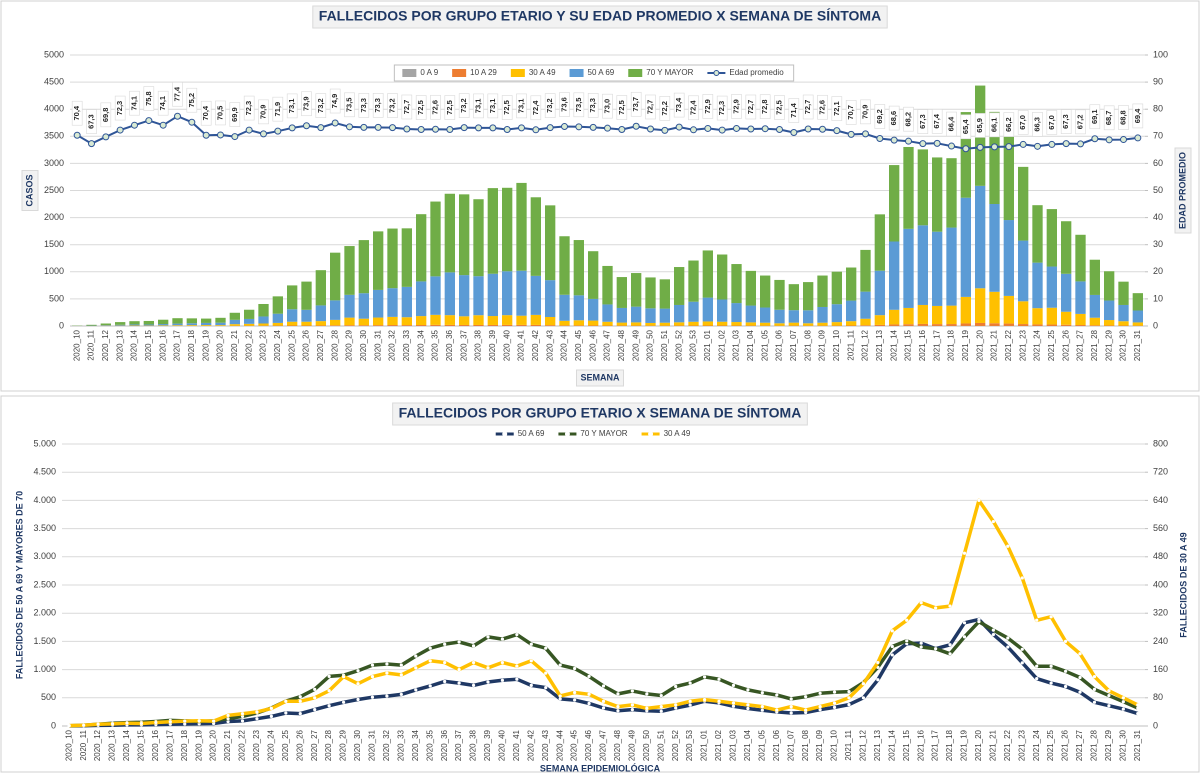 The image size is (1200, 774). Describe the element at coordinates (420, 345) in the screenshot. I see `x-tick-label: 2020_34` at that location.